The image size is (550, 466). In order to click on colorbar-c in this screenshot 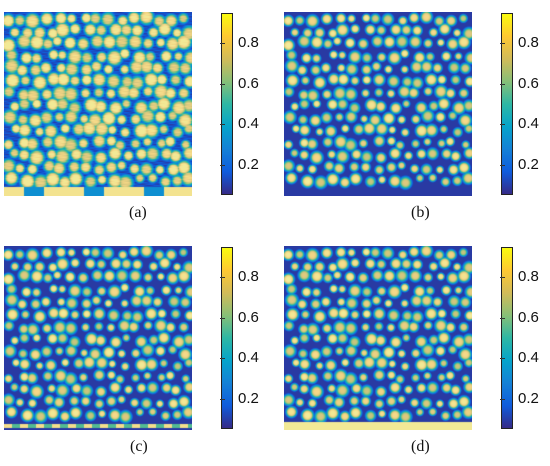, I will do `click(227, 338)`.